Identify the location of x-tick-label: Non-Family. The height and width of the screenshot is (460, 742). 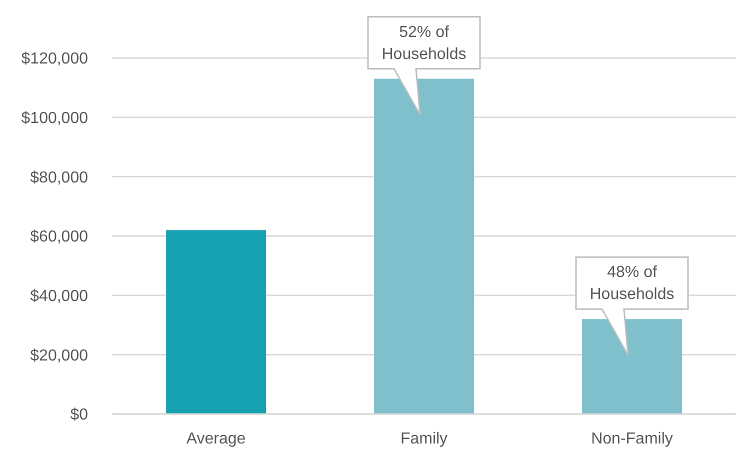
(632, 439).